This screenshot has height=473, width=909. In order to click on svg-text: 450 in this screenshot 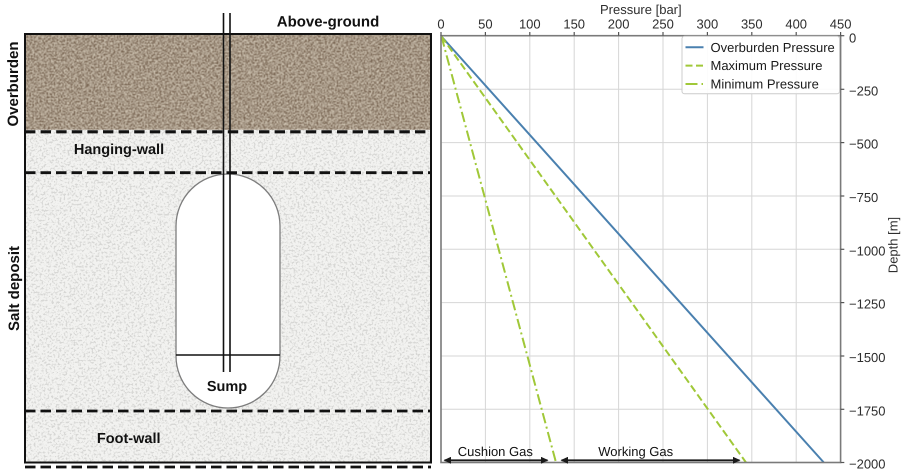, I will do `click(841, 24)`.